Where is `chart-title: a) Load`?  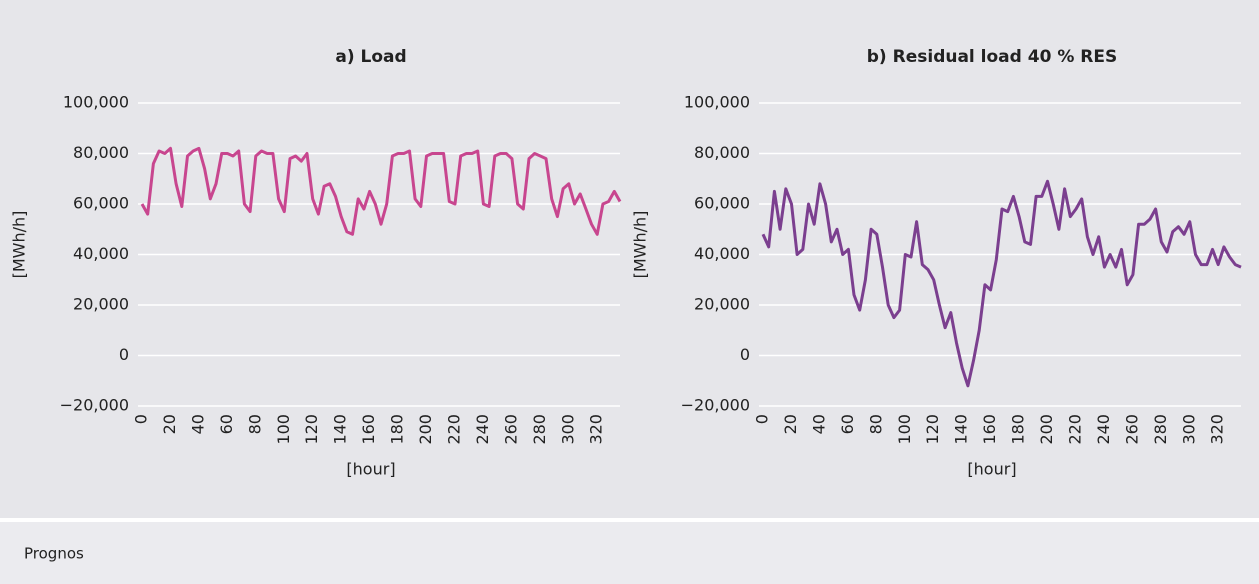
chart-title: a) Load is located at coordinates (370, 57).